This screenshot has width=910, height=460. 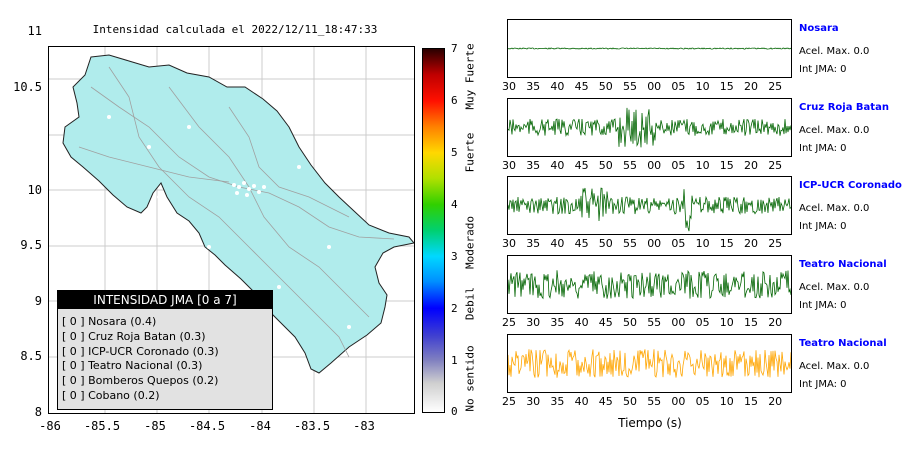 I want to click on map-ytick: 11, so click(x=34, y=31).